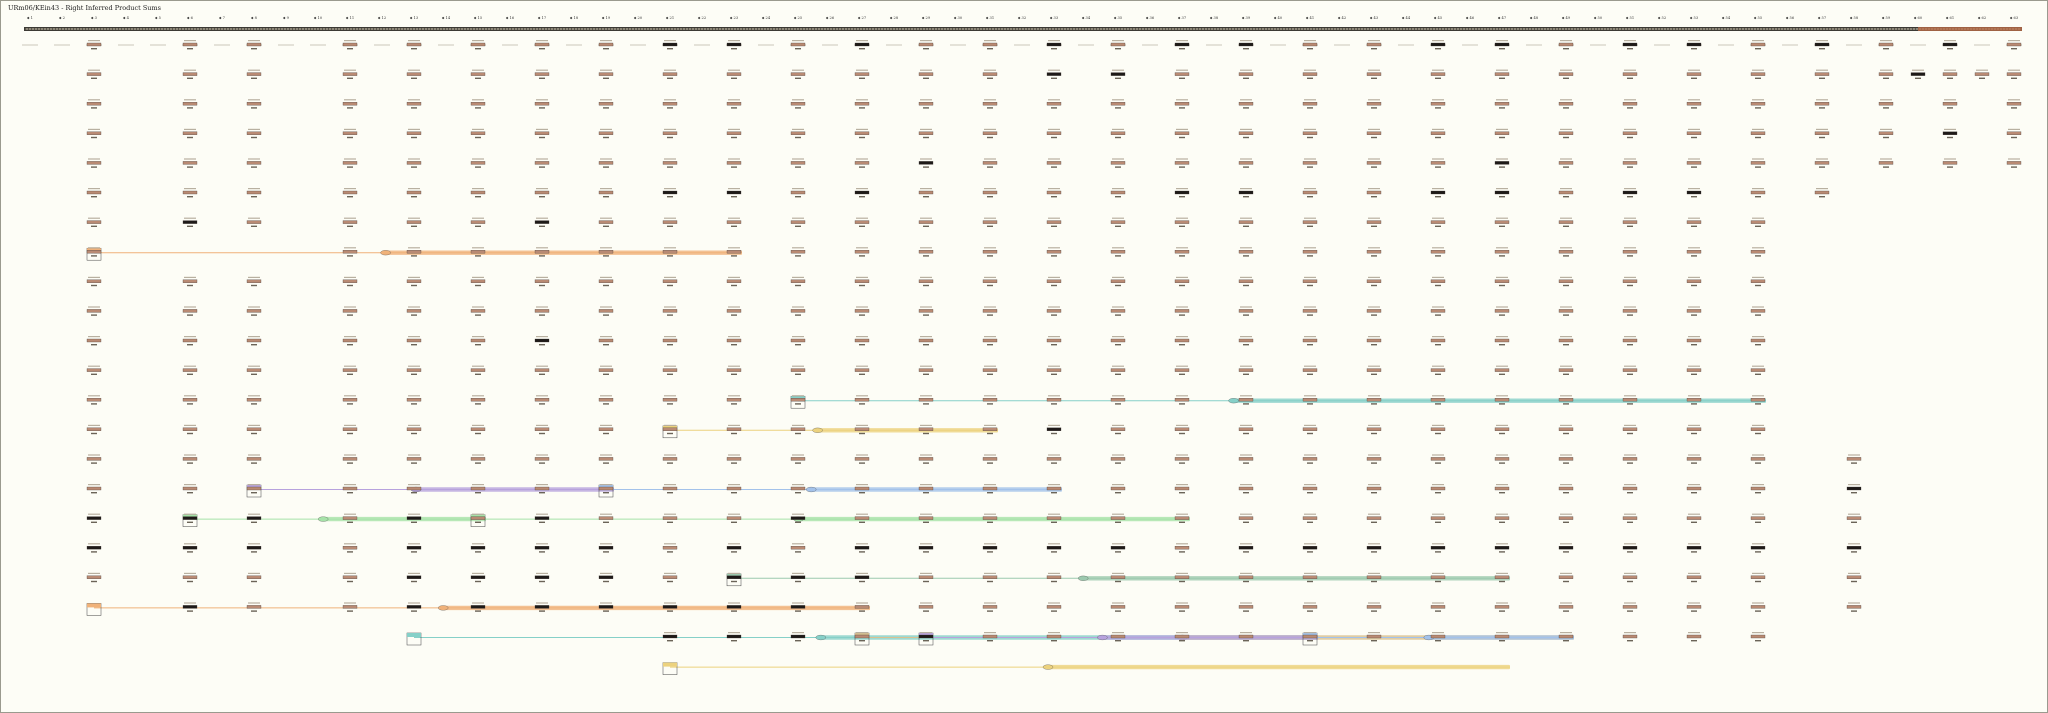 The height and width of the screenshot is (713, 2048). Describe the element at coordinates (414, 18) in the screenshot. I see `step-label: ⬥ 13` at that location.